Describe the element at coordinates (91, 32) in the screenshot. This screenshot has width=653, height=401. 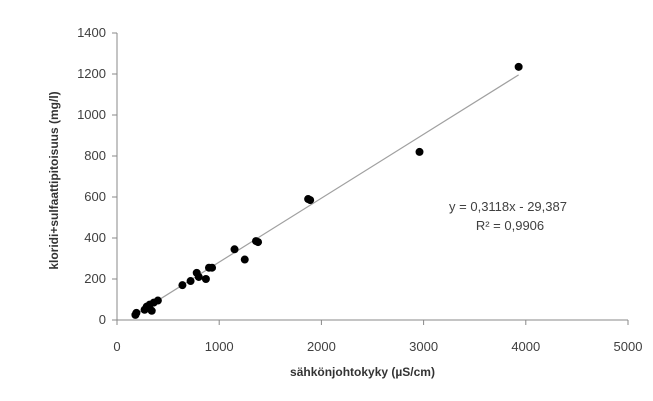
I see `y-tick-label: 1400` at that location.